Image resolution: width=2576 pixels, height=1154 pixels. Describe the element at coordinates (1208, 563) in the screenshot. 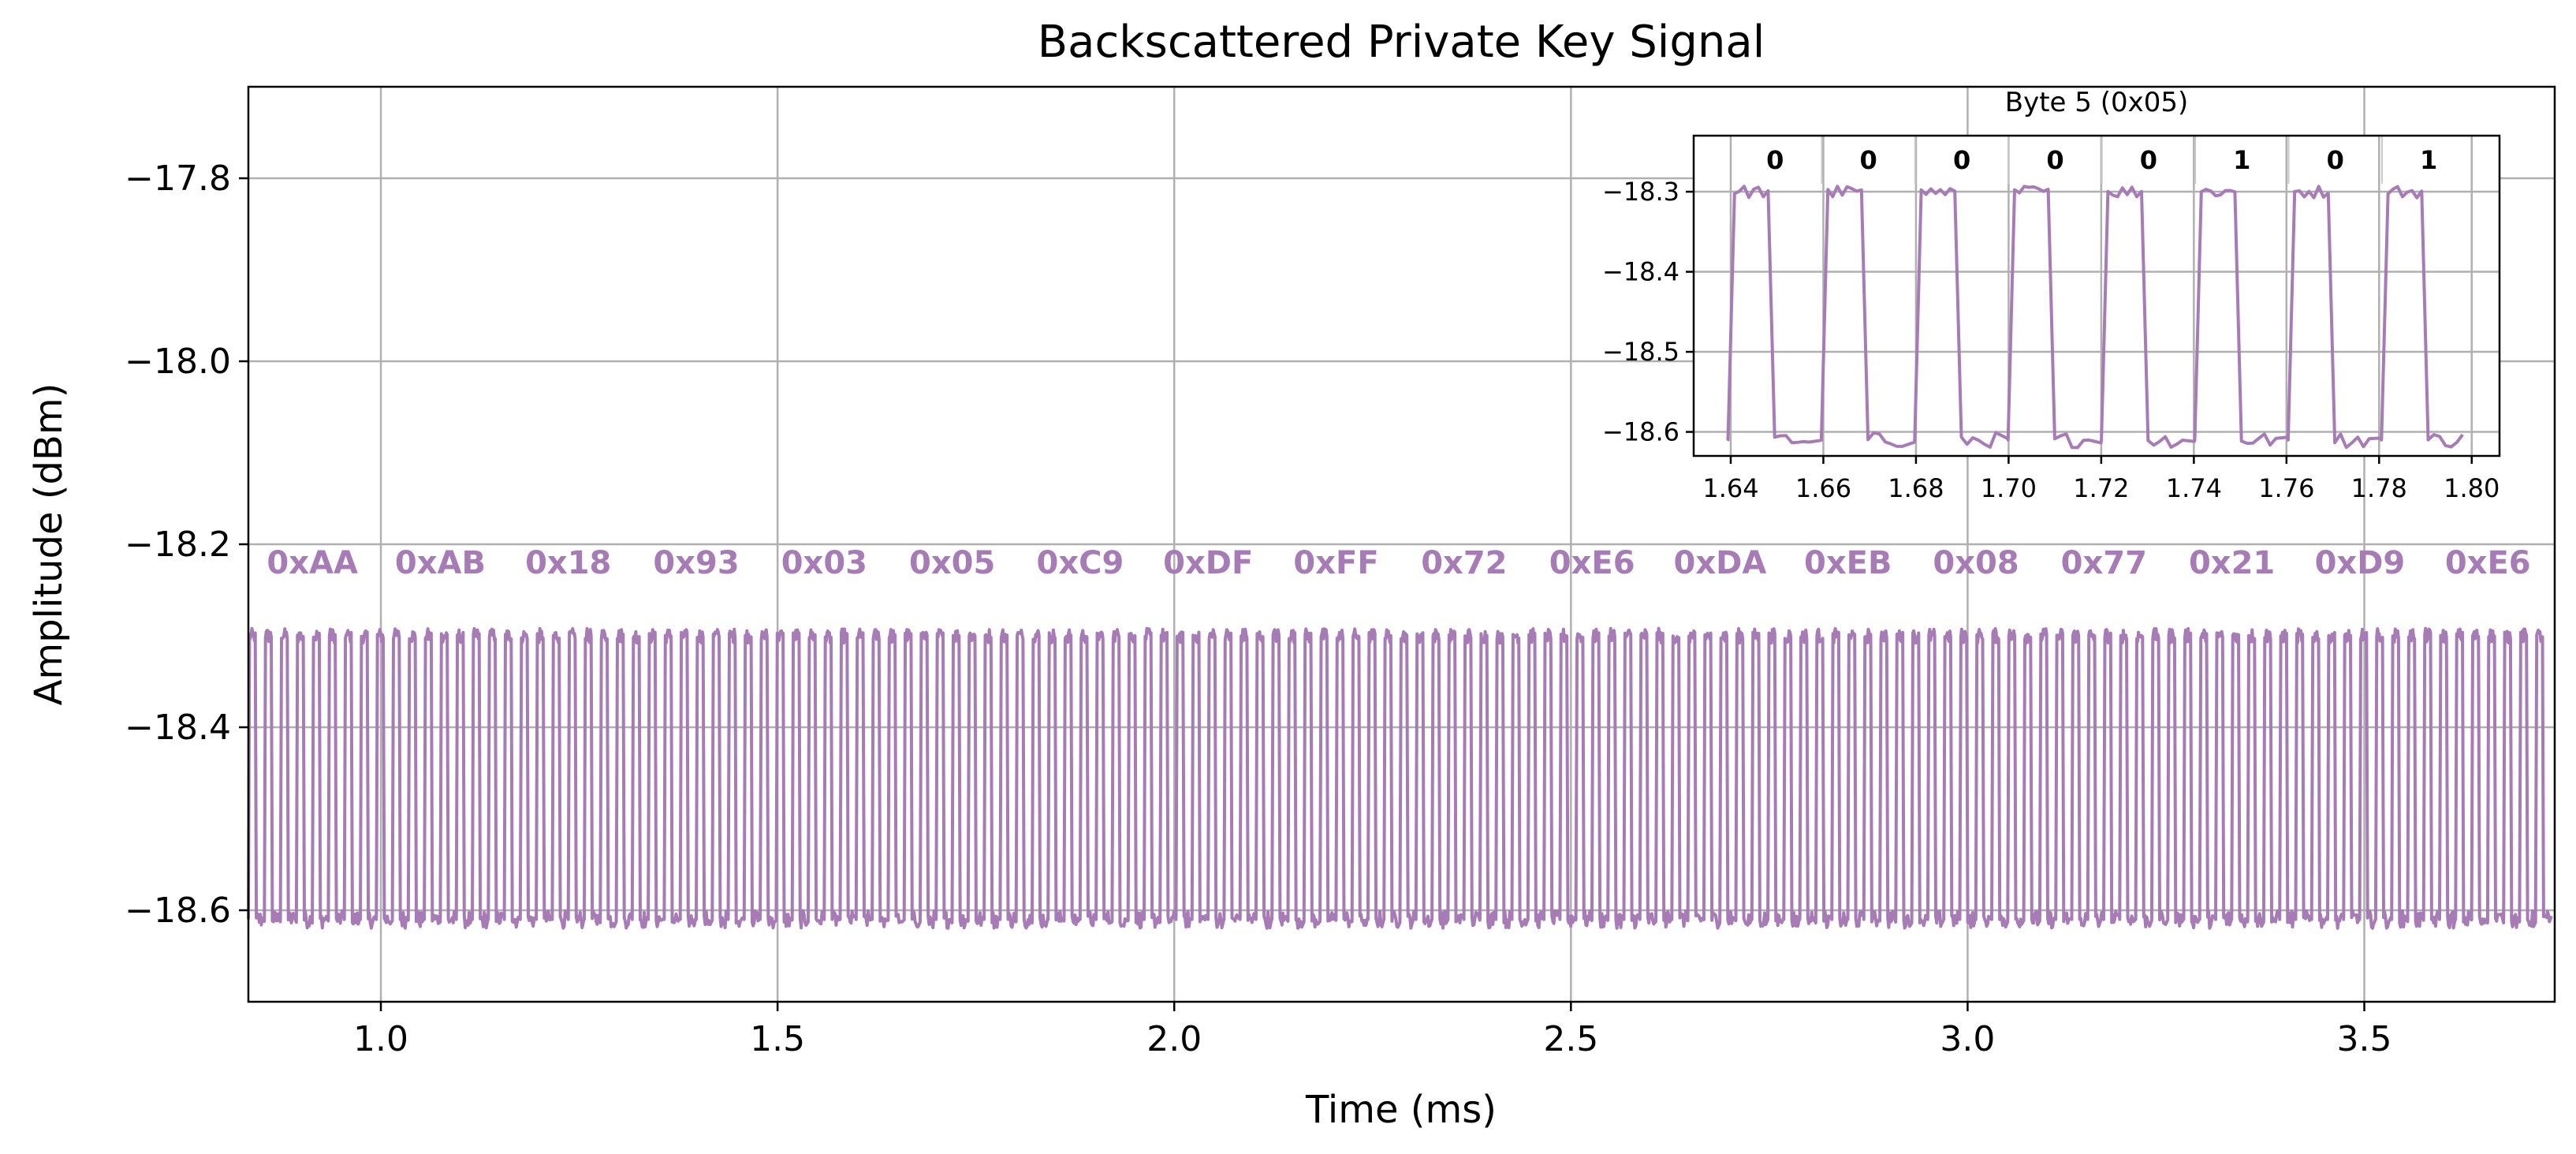

I see `byte-label: 0xDF` at that location.